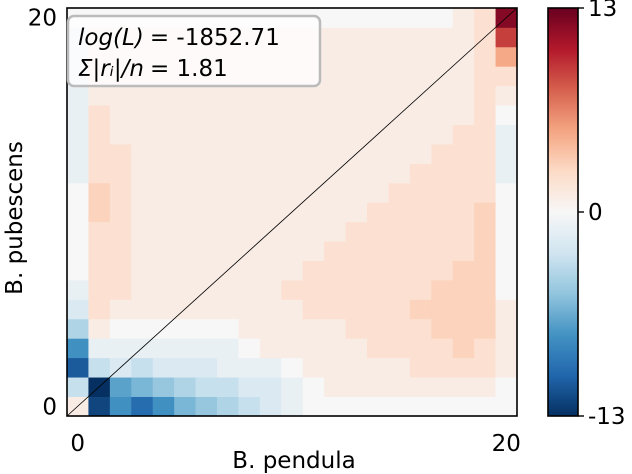 The height and width of the screenshot is (474, 632). What do you see at coordinates (295, 444) in the screenshot?
I see `x-axis-ticks: 0 20` at bounding box center [295, 444].